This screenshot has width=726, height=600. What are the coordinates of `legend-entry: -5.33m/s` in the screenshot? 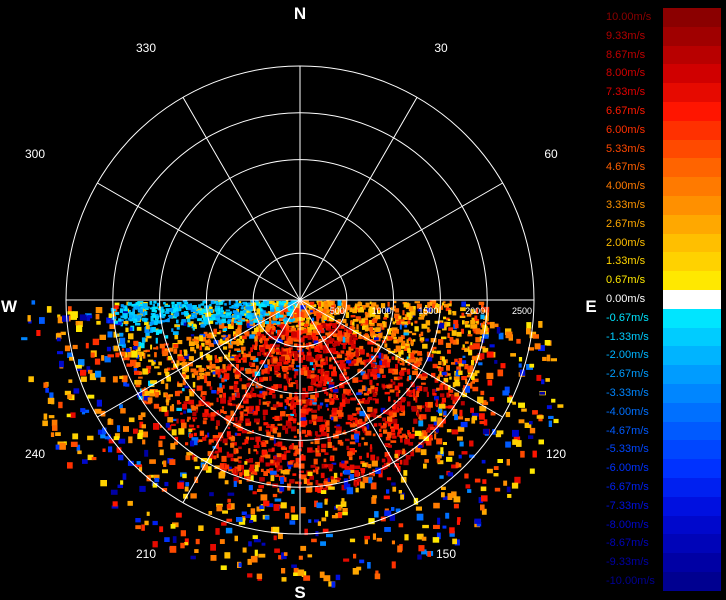 It's located at (663, 450).